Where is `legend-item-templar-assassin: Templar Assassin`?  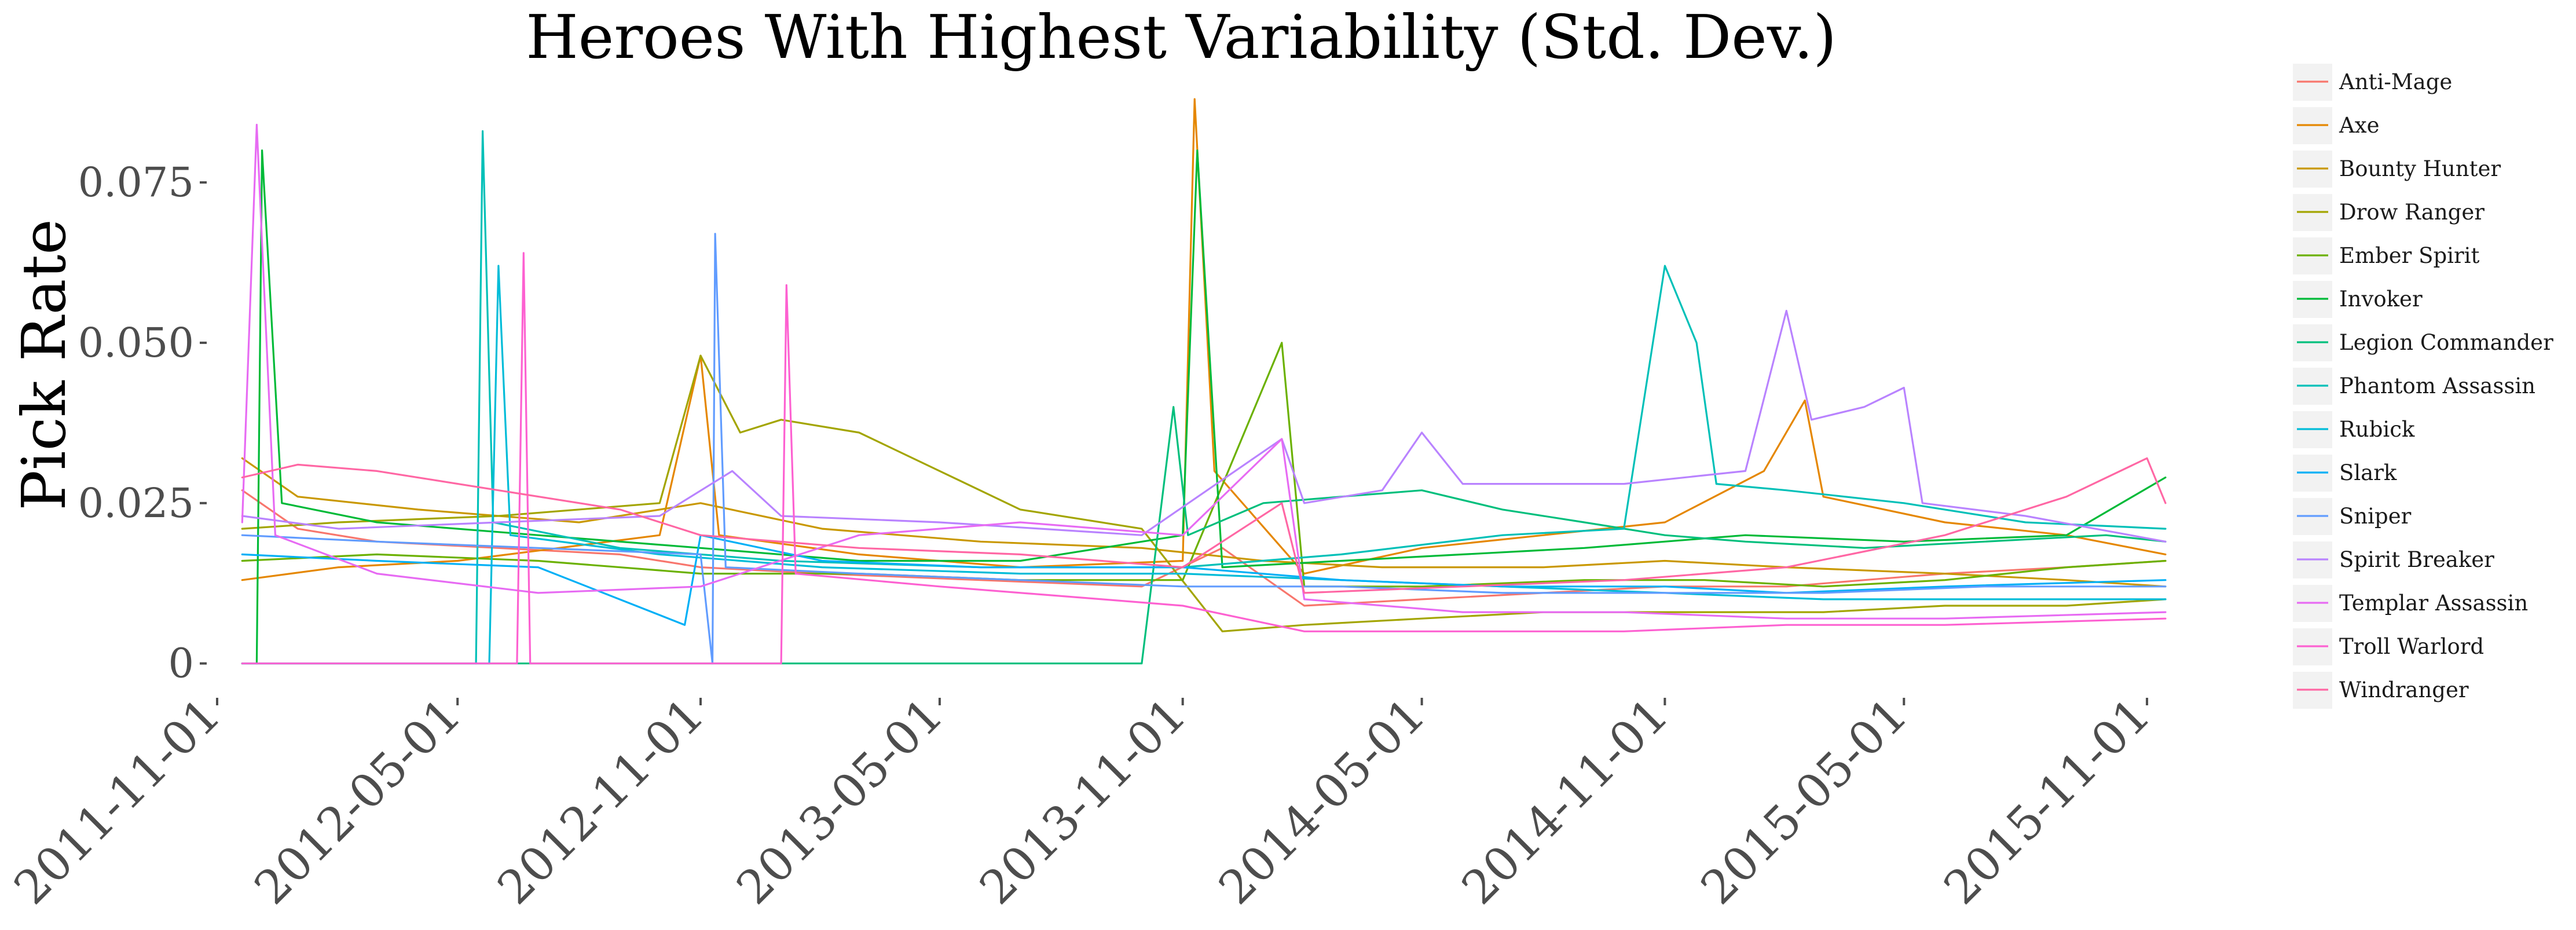 legend-item-templar-assassin: Templar Assassin is located at coordinates (2410, 603).